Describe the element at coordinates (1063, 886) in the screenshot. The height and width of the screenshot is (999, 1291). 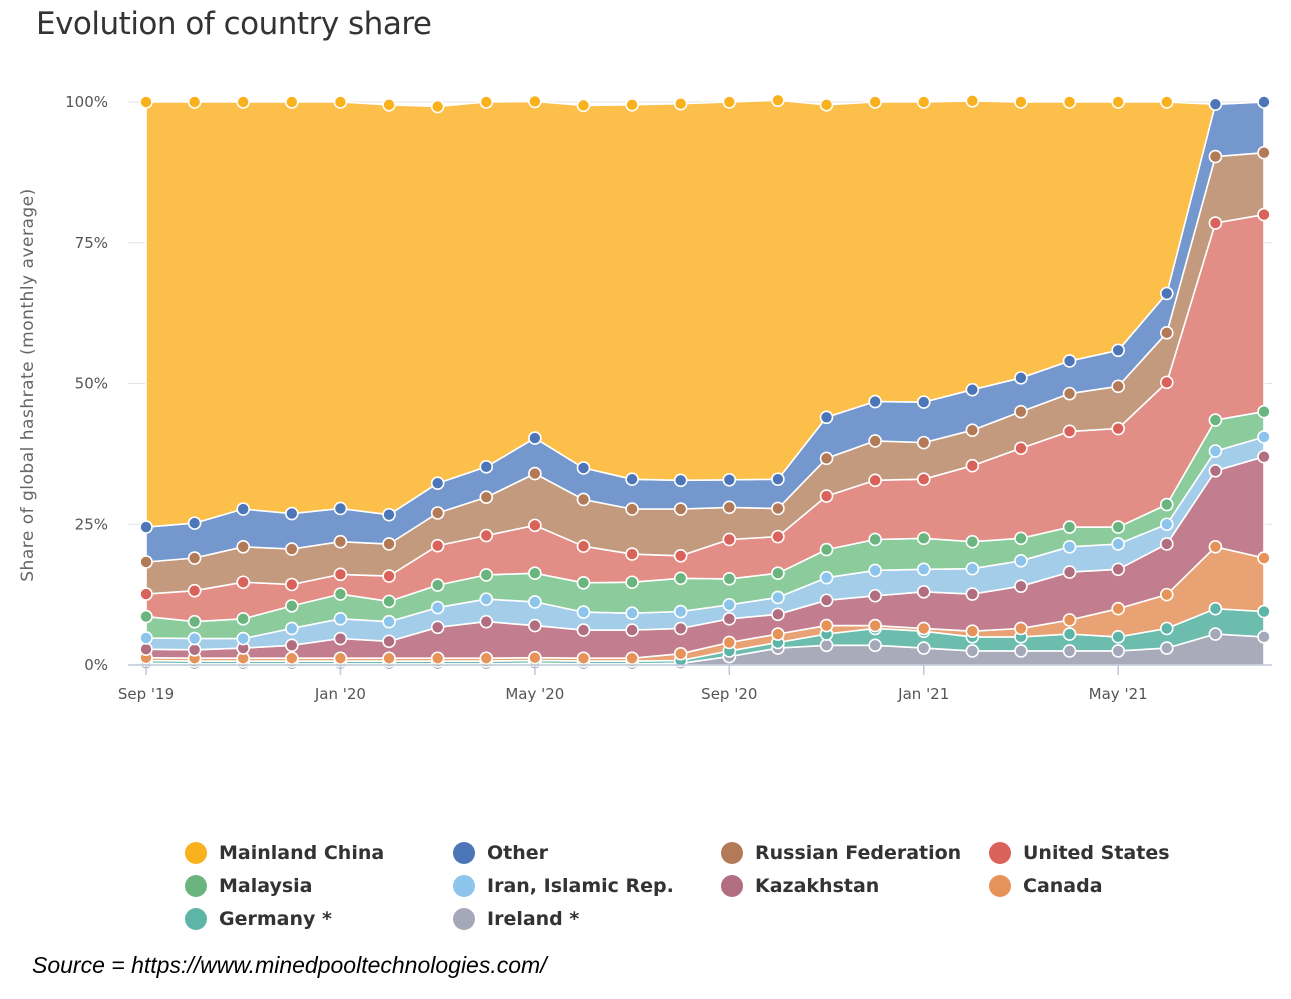
I see `legend-label: Canada` at that location.